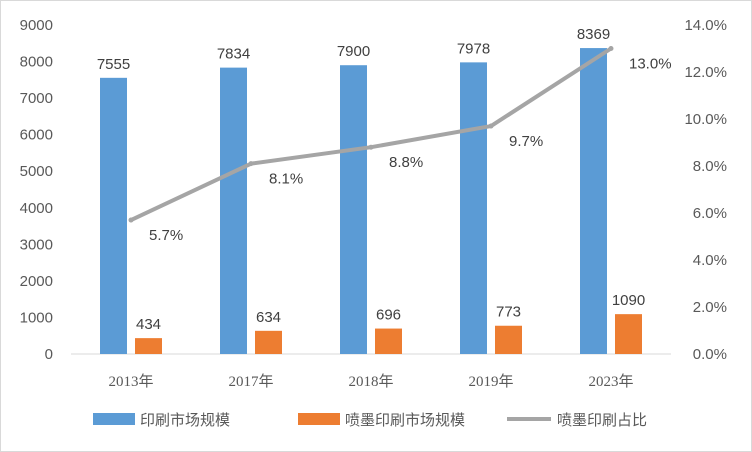  Describe the element at coordinates (36, 62) in the screenshot. I see `left-axis-tick-label: 8000` at that location.